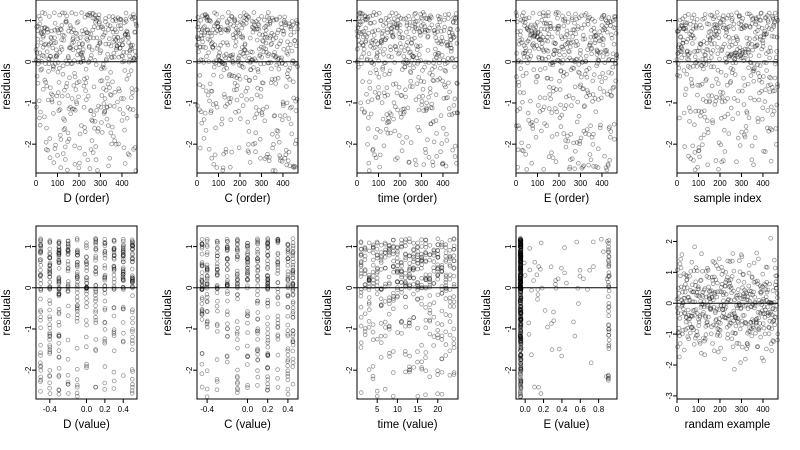  Describe the element at coordinates (357, 183) in the screenshot. I see `x-tick-label: 0` at that location.